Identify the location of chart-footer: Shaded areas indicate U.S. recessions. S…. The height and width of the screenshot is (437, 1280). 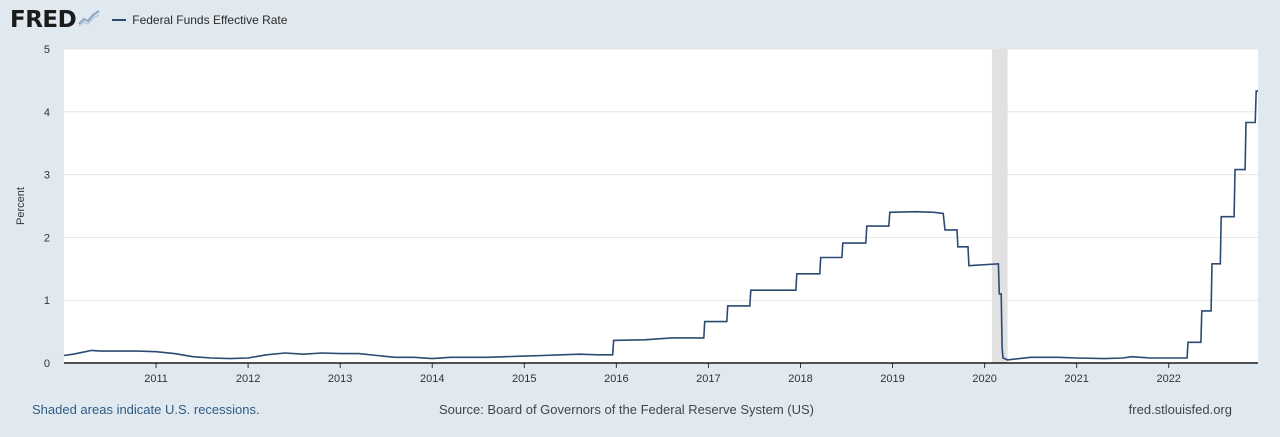
(640, 412).